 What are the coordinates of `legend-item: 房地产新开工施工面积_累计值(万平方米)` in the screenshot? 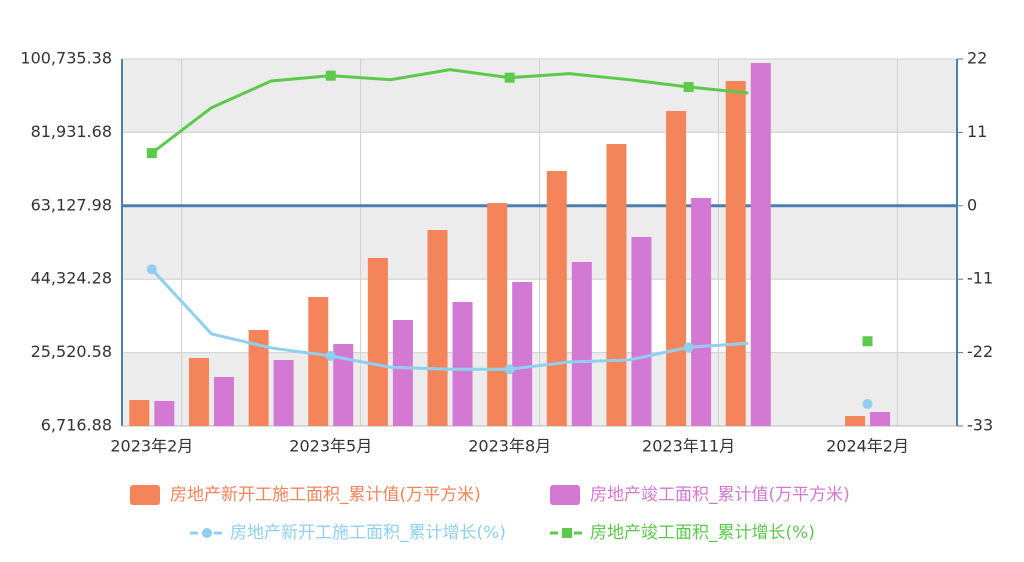 It's located at (305, 495).